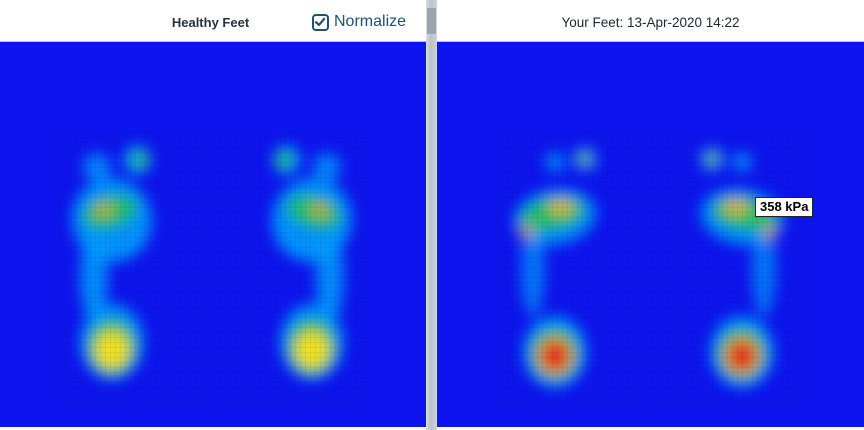  I want to click on panel-header: Your Feet: 13-Apr-2020 14:22, so click(650, 21).